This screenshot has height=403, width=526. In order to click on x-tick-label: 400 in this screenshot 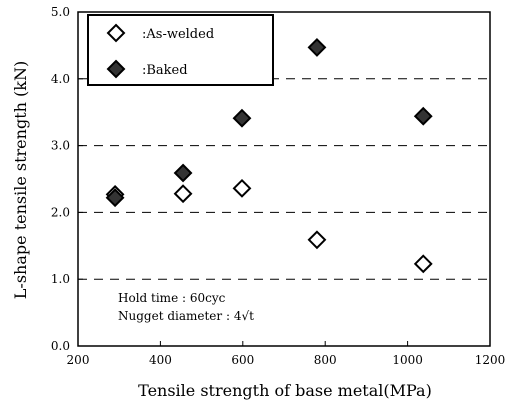, I will do `click(160, 360)`.